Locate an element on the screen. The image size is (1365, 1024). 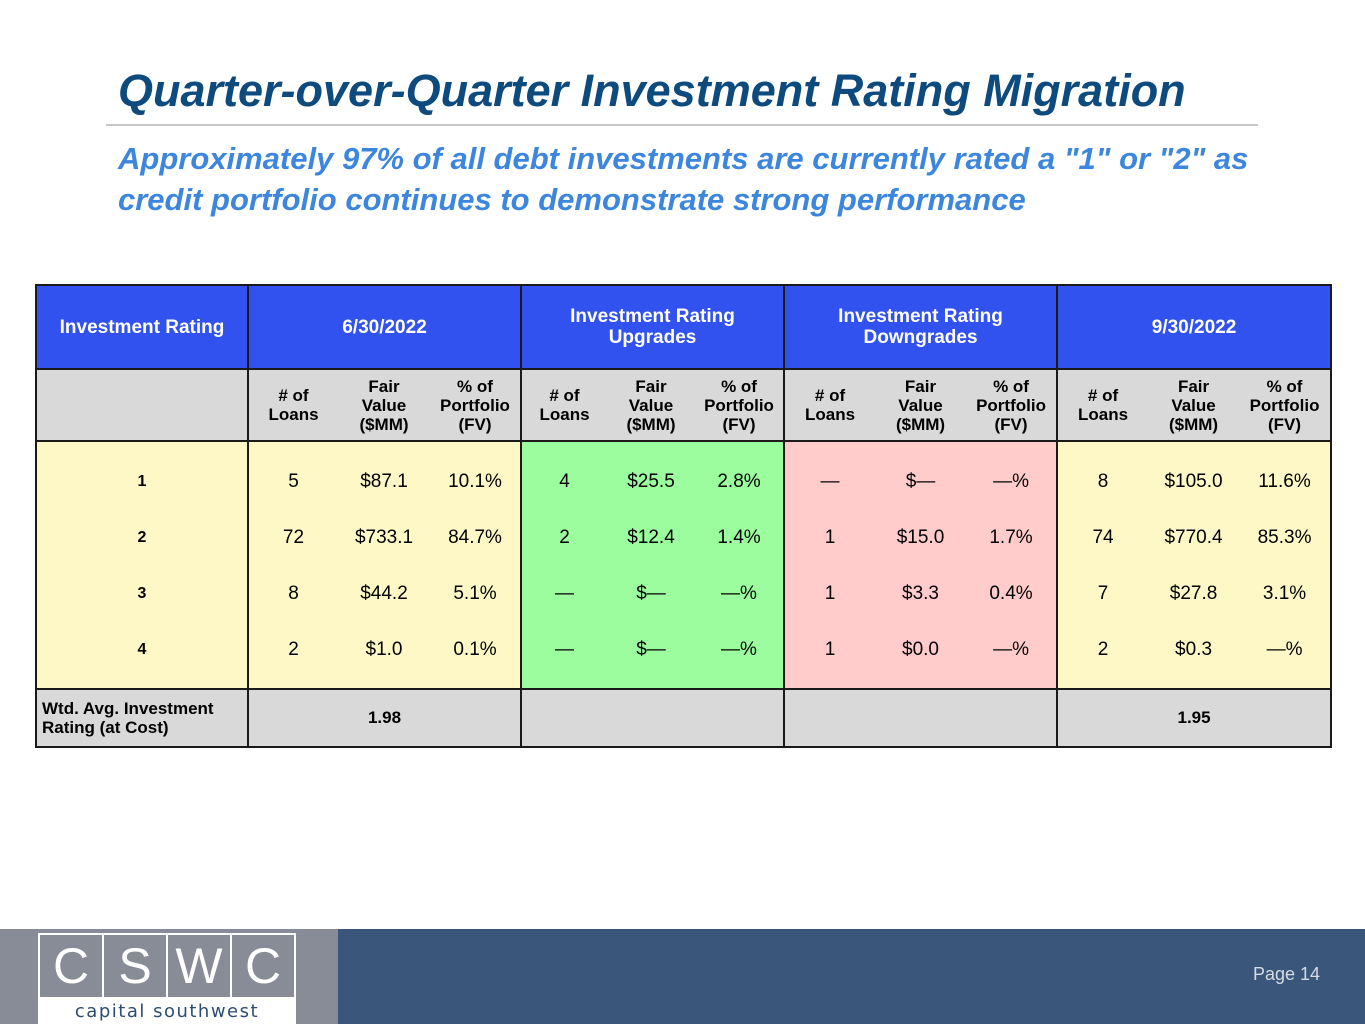
footer-bar is located at coordinates (851, 976).